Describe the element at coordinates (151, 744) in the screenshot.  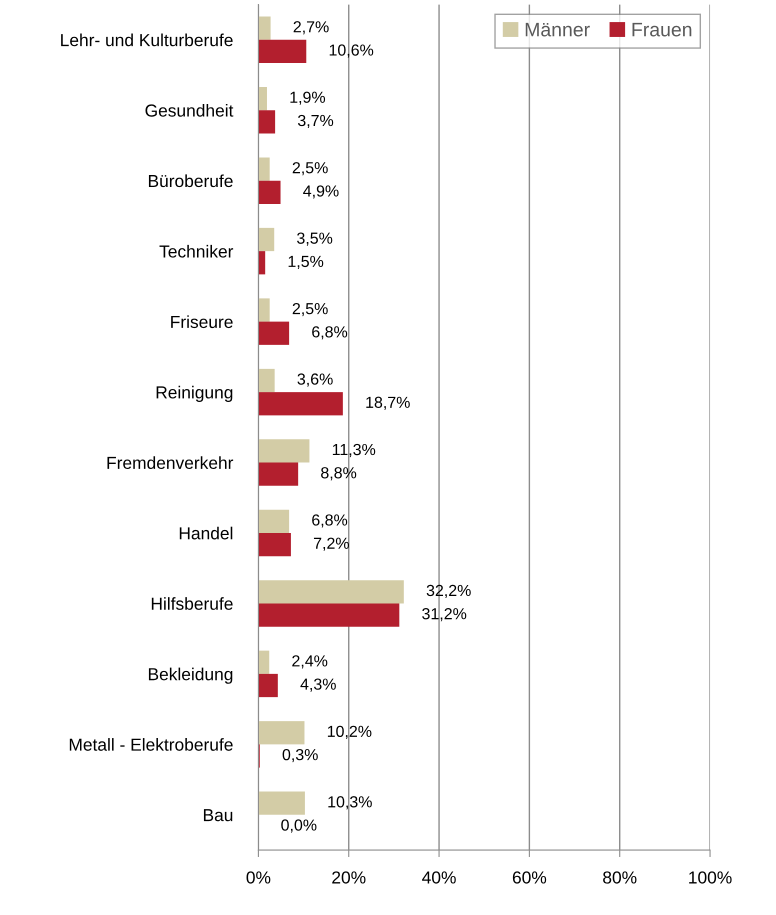
I see `y-tick-label: Metall - Elektroberufe` at that location.